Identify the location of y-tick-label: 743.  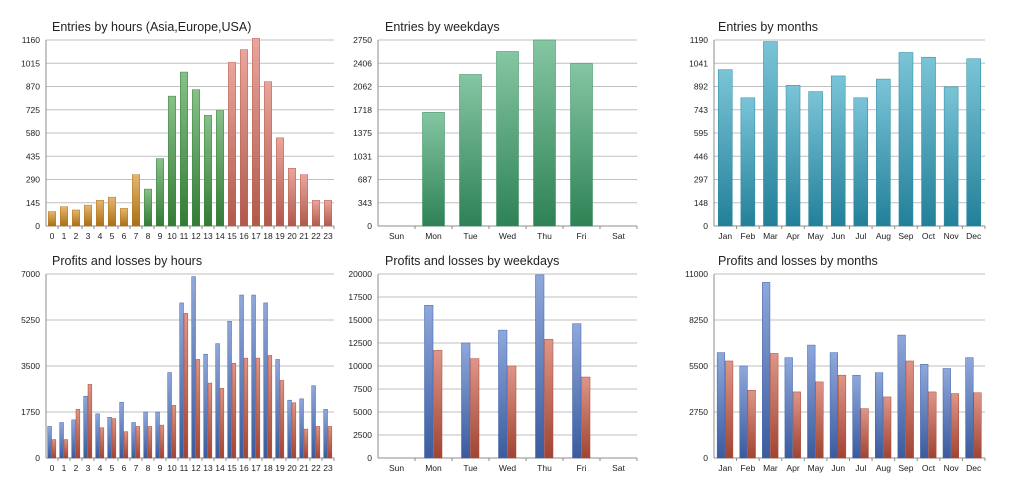
(701, 110).